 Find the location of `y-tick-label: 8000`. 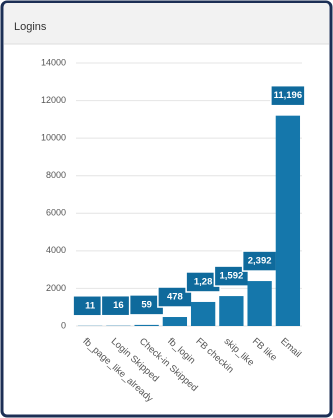

y-tick-label: 8000 is located at coordinates (56, 175).